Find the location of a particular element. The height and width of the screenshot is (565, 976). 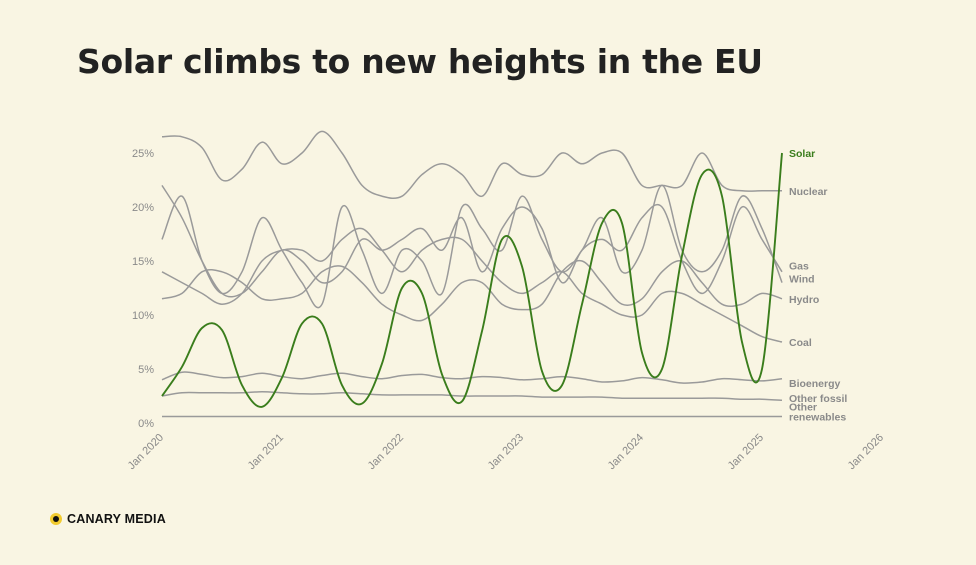

y-tick-label: 10% is located at coordinates (143, 316).